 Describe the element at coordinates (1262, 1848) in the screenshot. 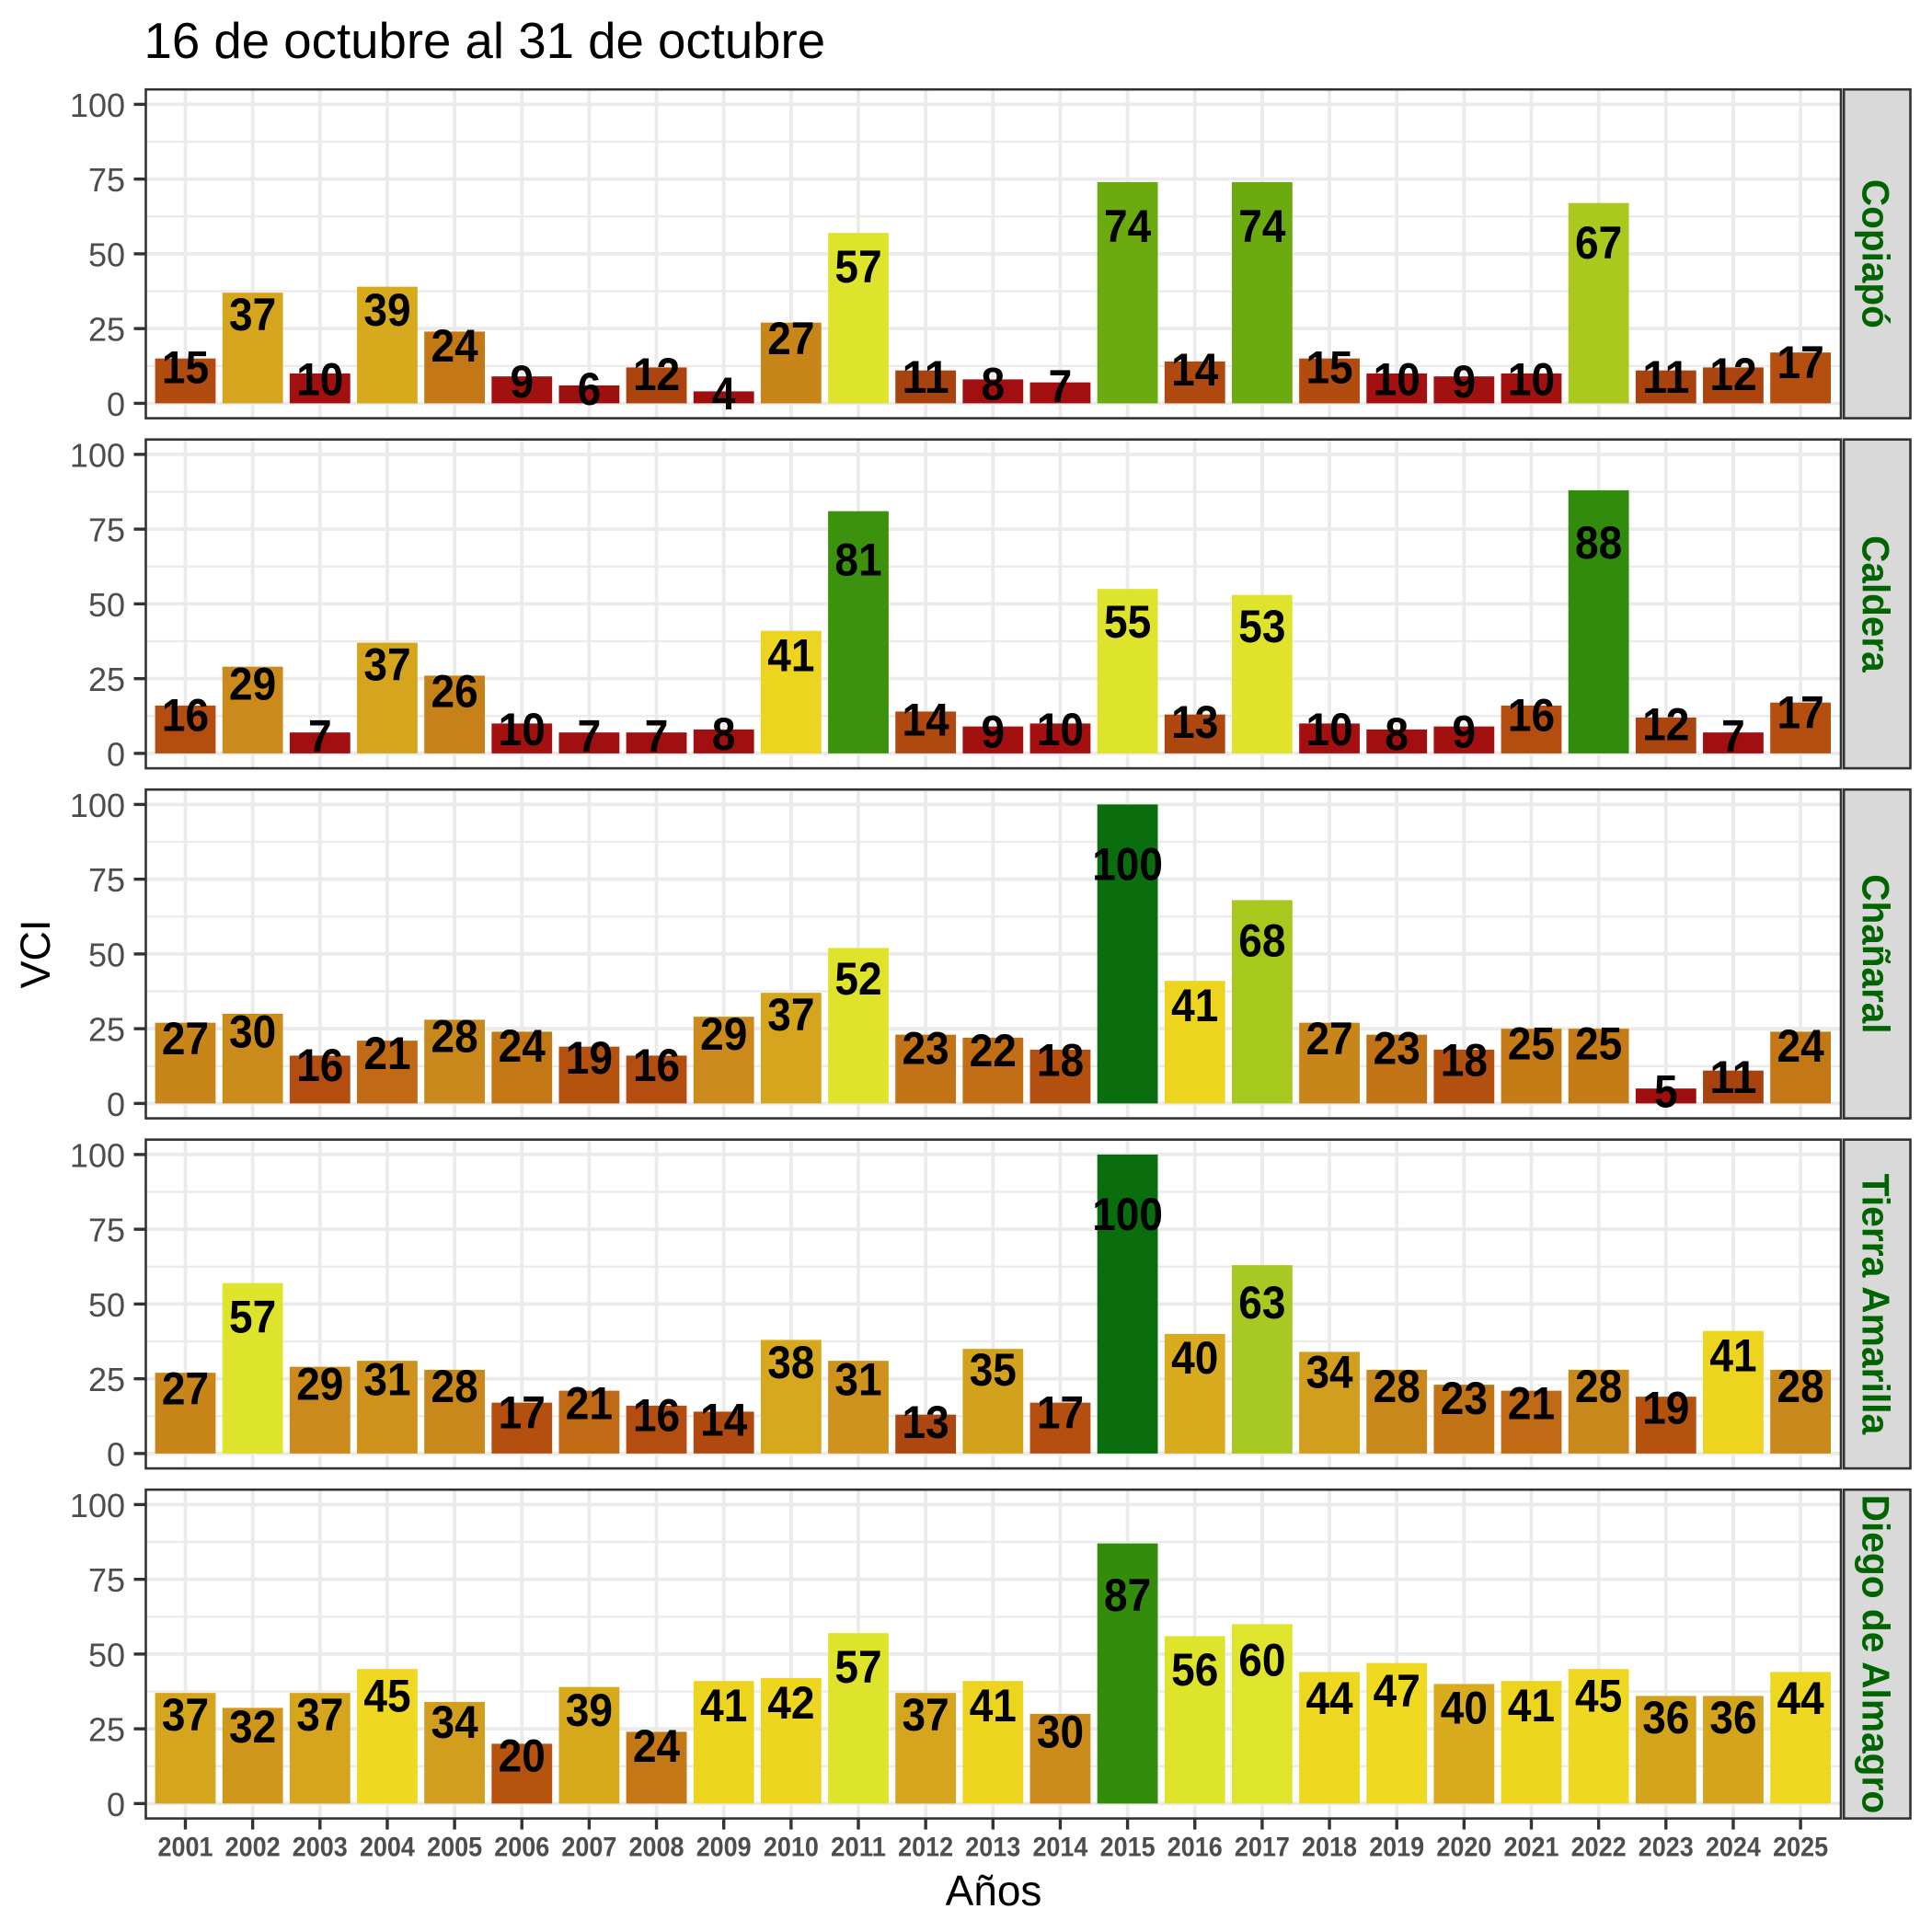

I see `svg-text: 2017` at that location.